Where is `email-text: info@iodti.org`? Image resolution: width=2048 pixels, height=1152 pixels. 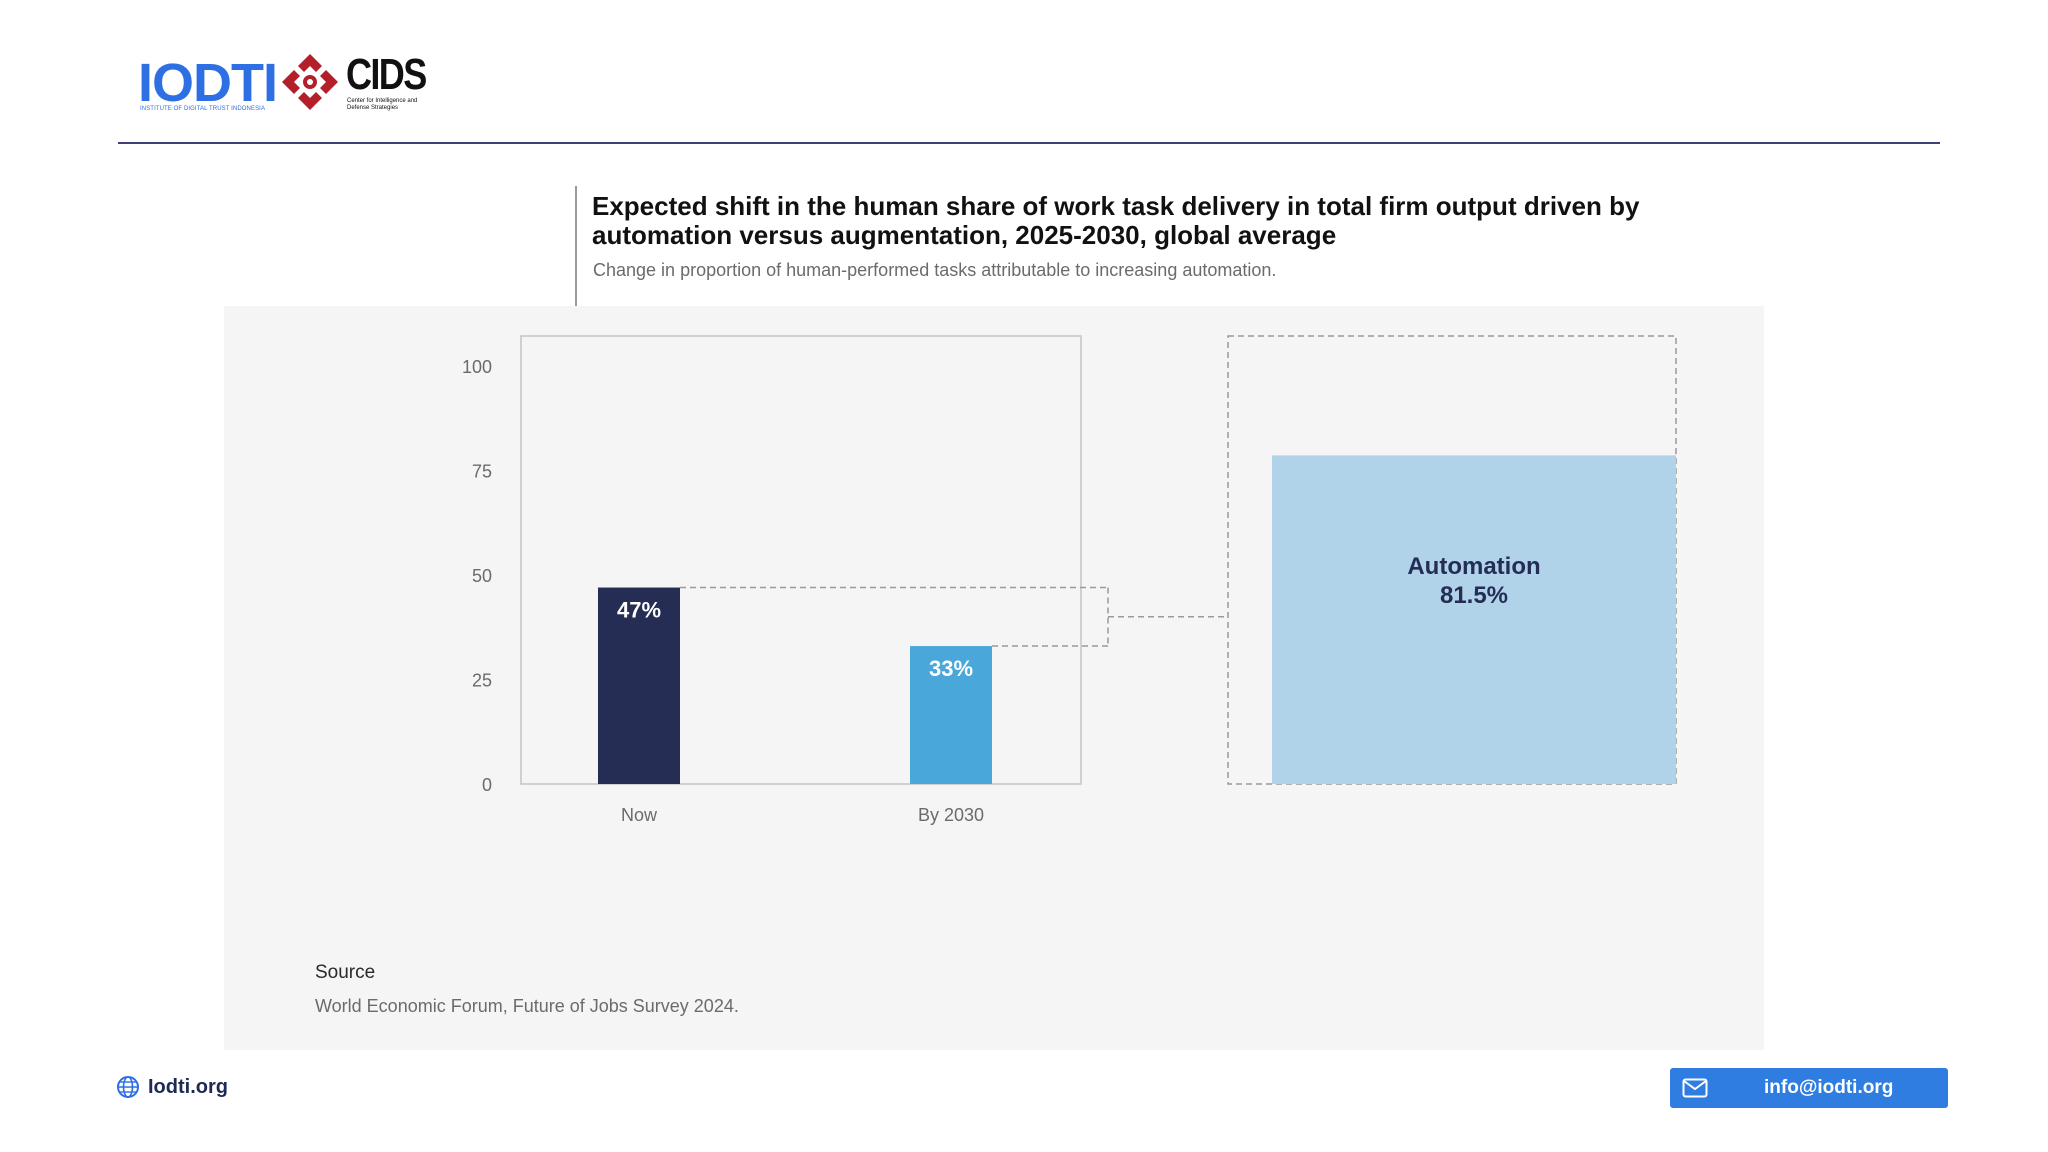
email-text: info@iodti.org is located at coordinates (1829, 1087).